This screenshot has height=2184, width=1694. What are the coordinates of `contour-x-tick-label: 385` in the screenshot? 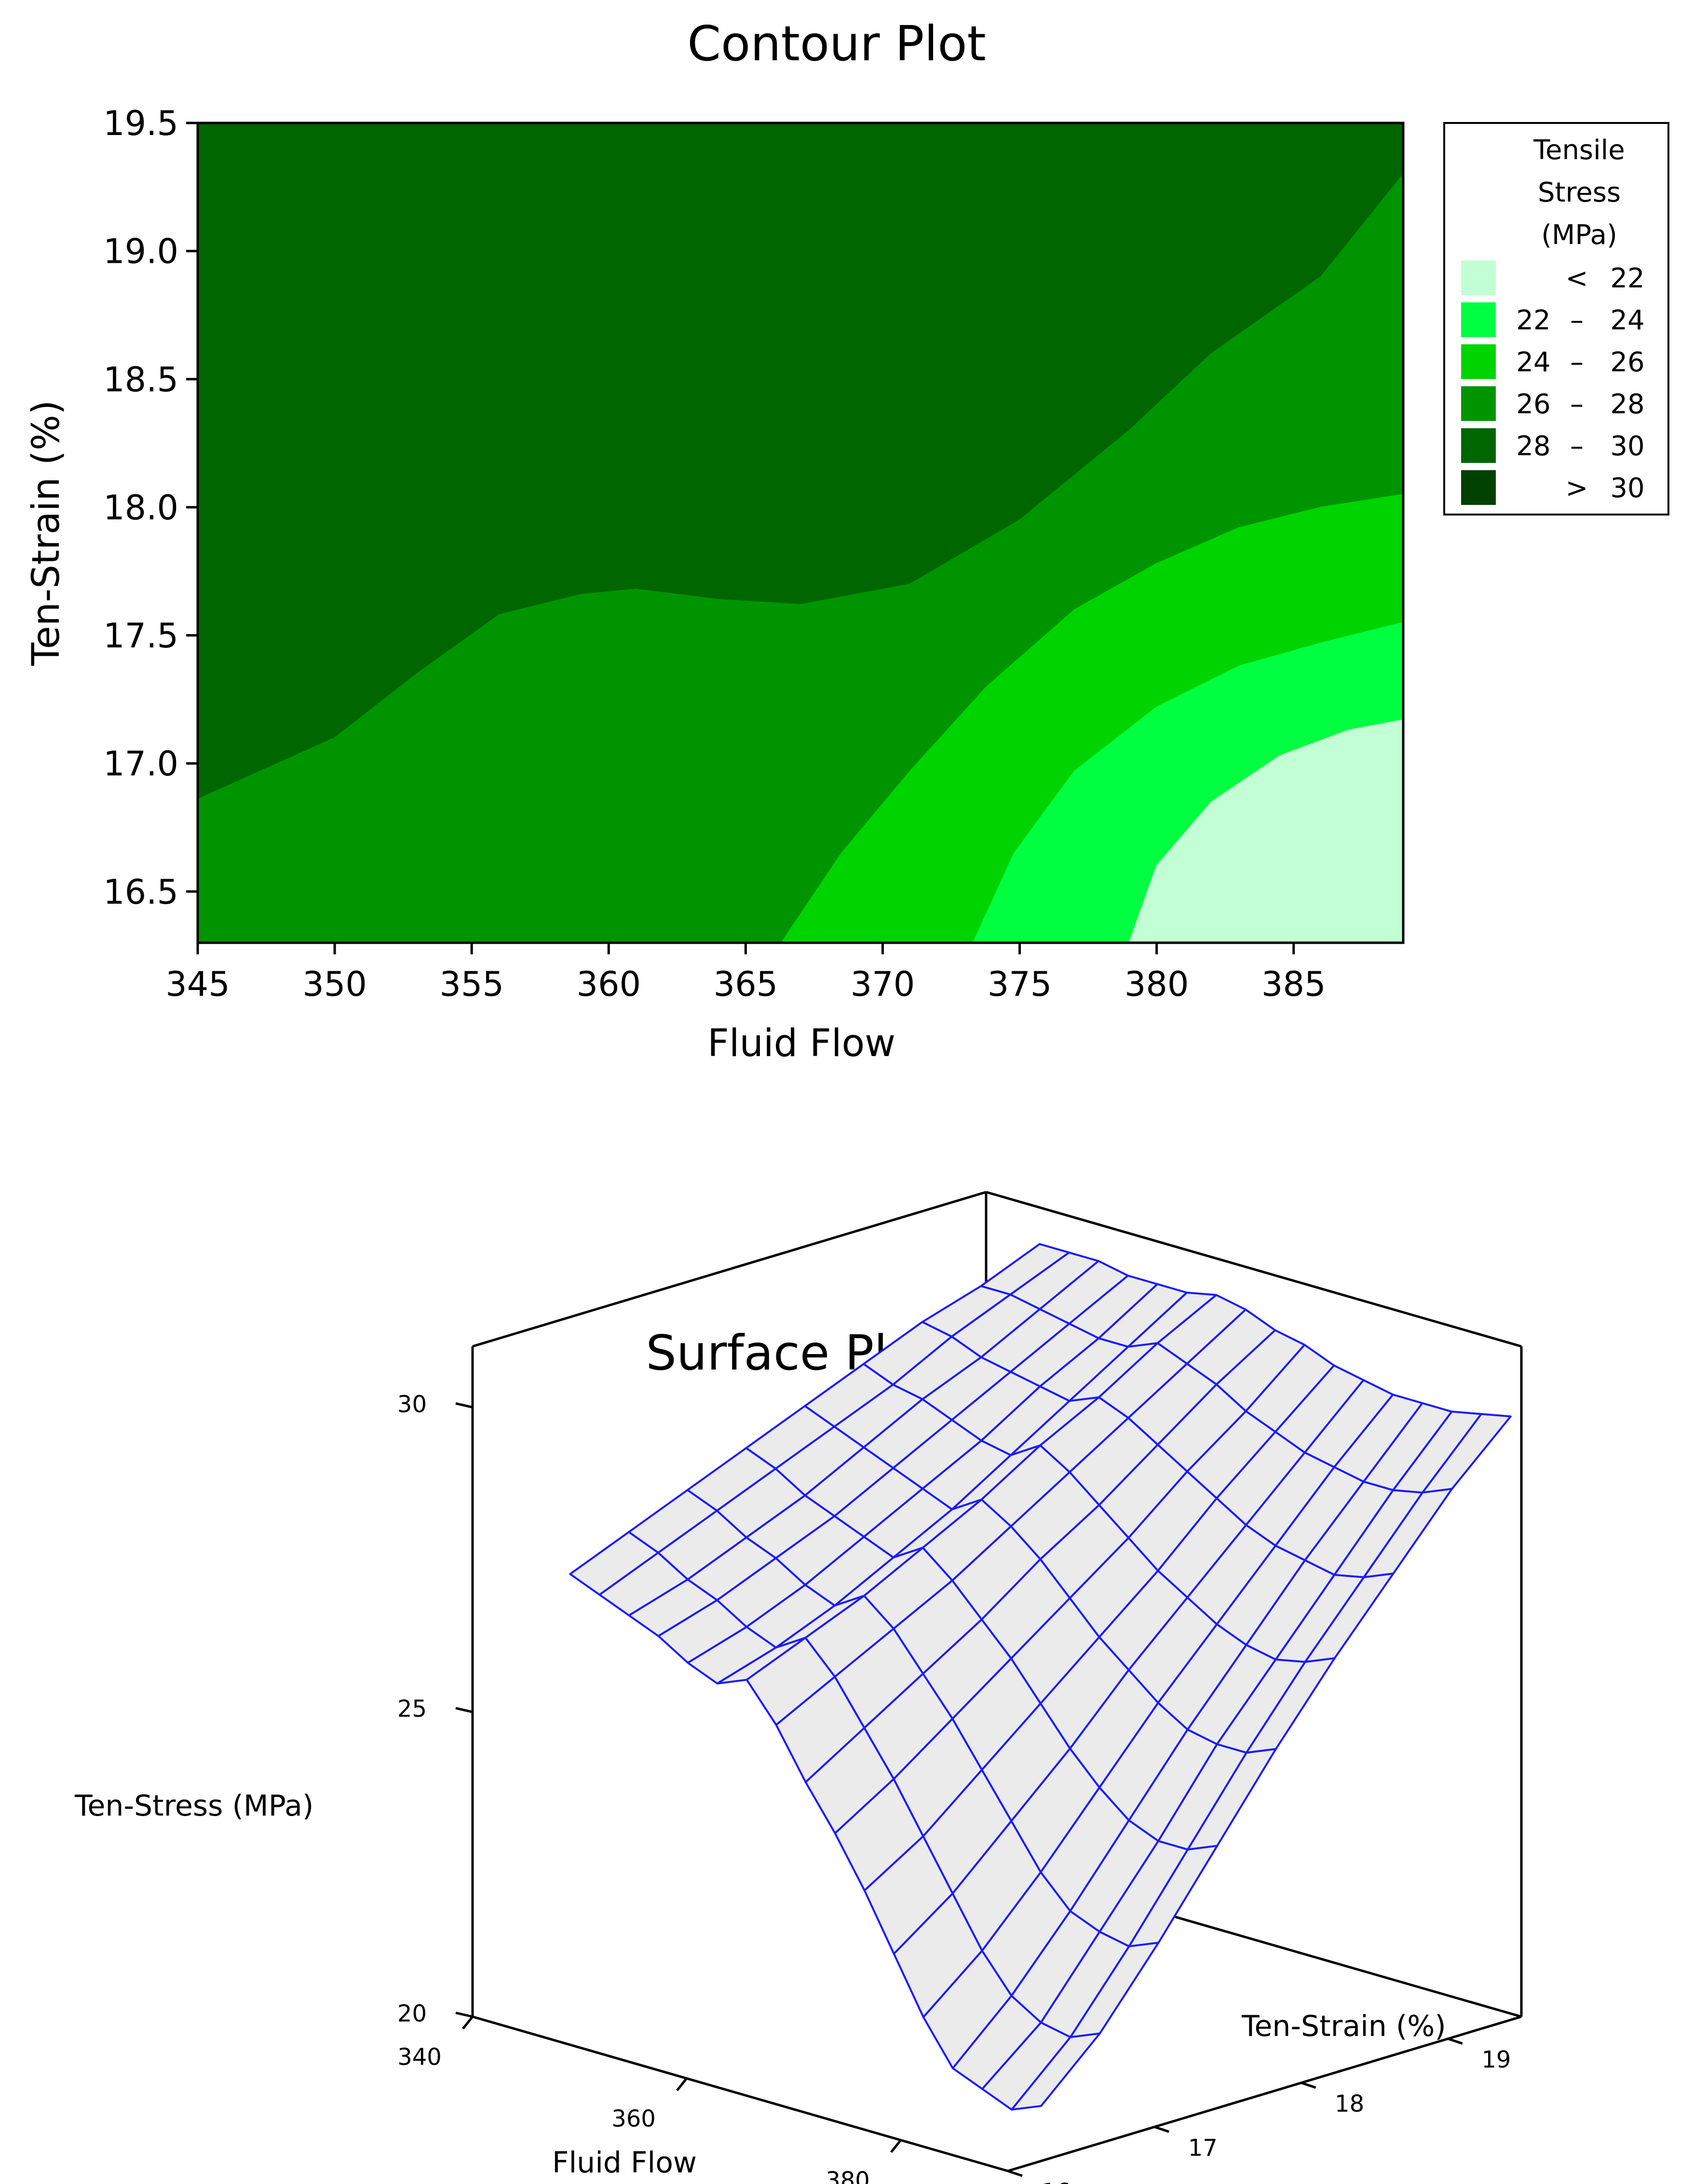 It's located at (1293, 984).